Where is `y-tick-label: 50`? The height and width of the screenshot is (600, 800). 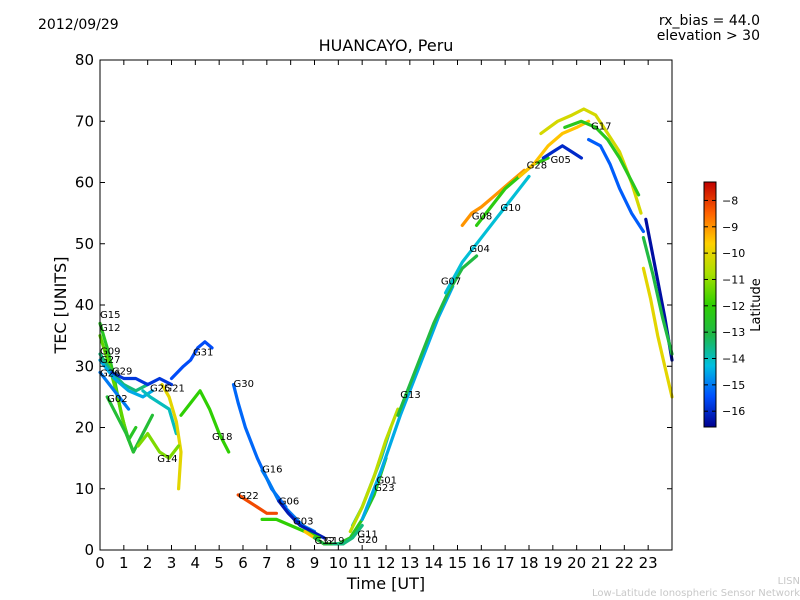 y-tick-label: 50 is located at coordinates (84, 244).